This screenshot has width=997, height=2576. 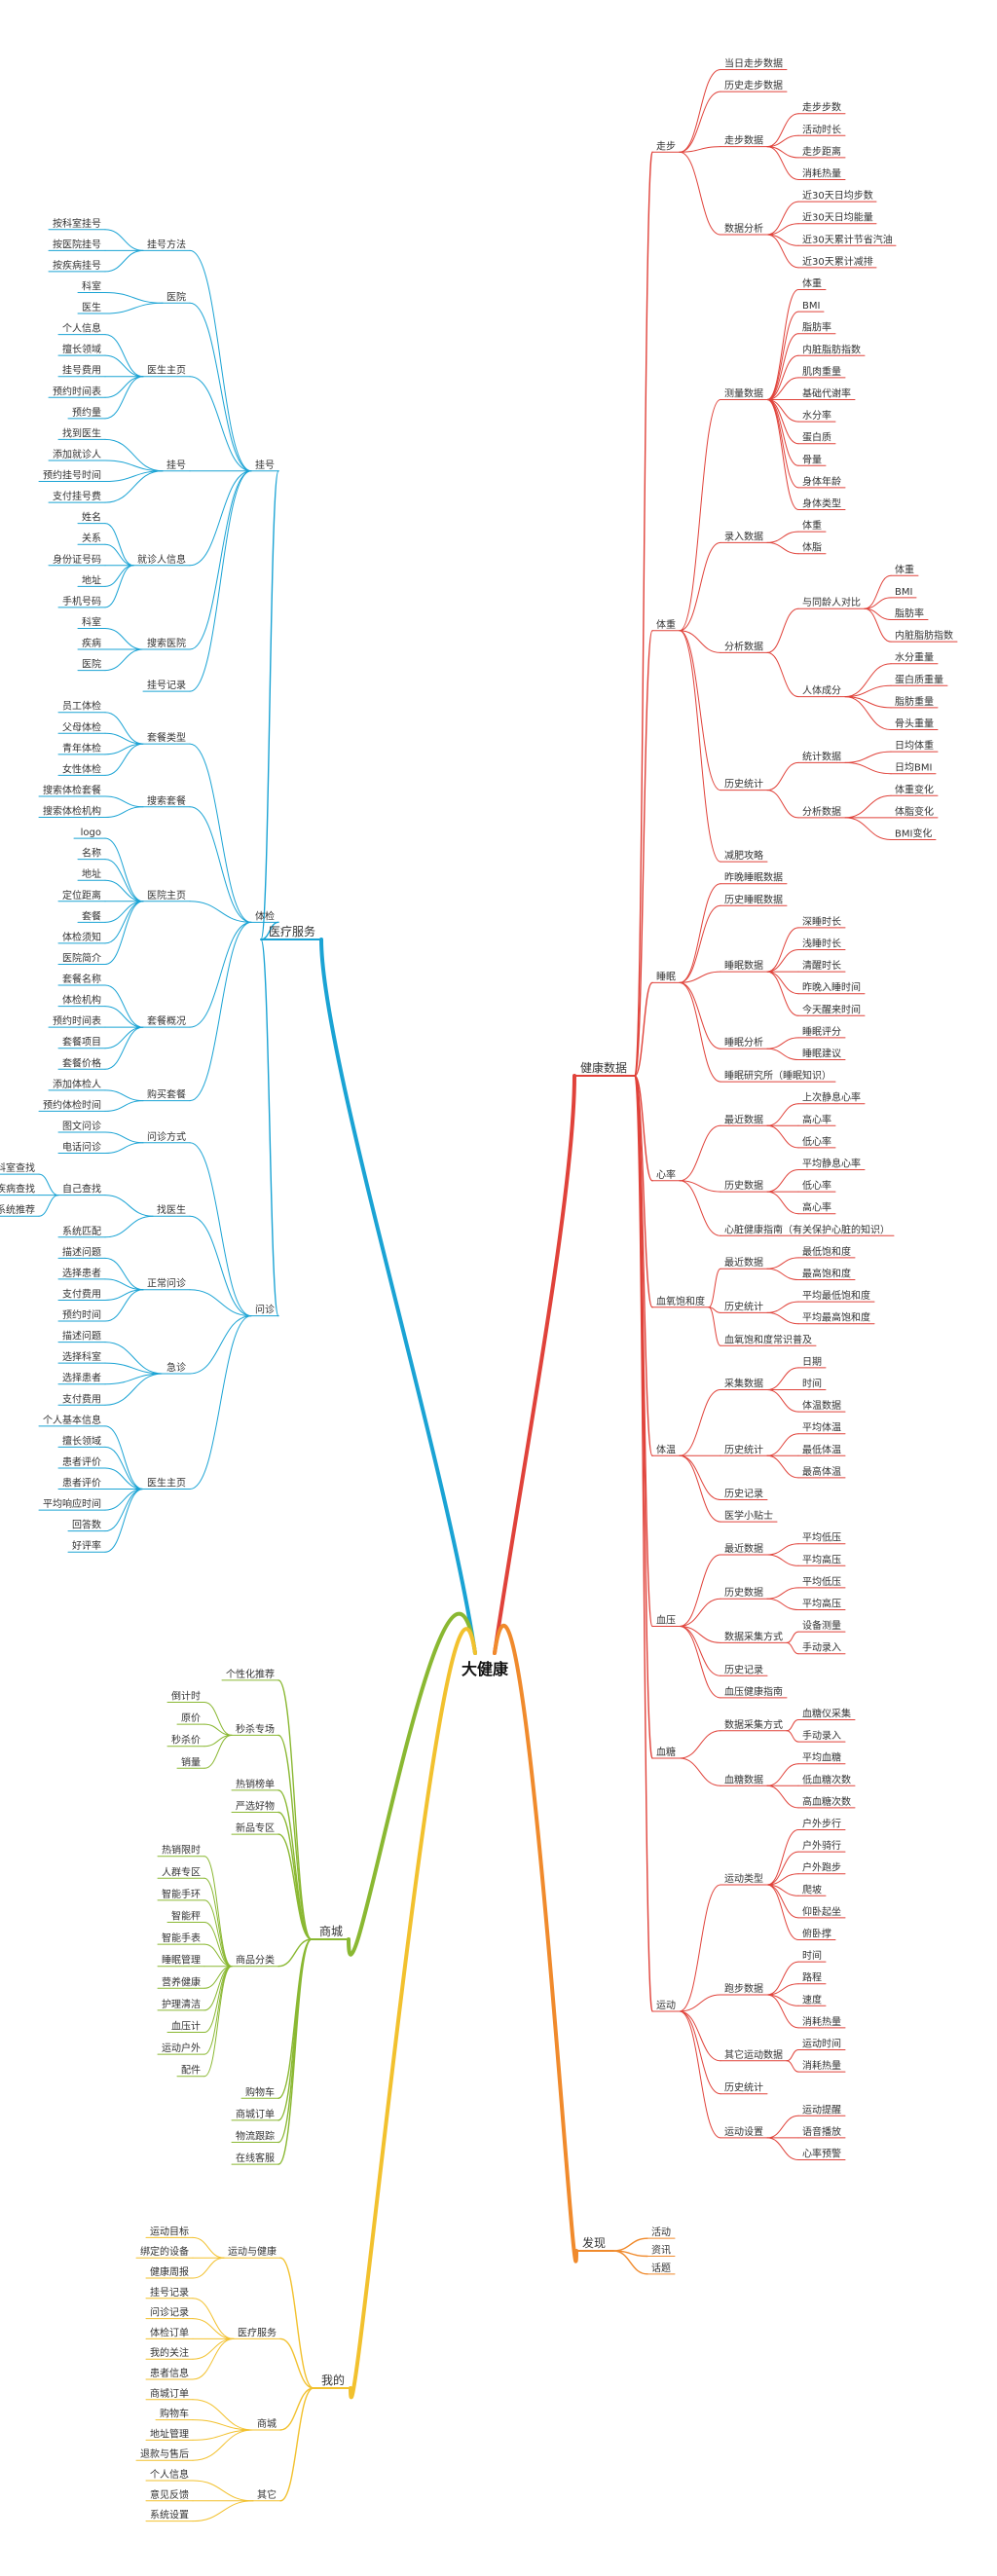 I want to click on node-label: 手机号码, so click(x=81, y=601).